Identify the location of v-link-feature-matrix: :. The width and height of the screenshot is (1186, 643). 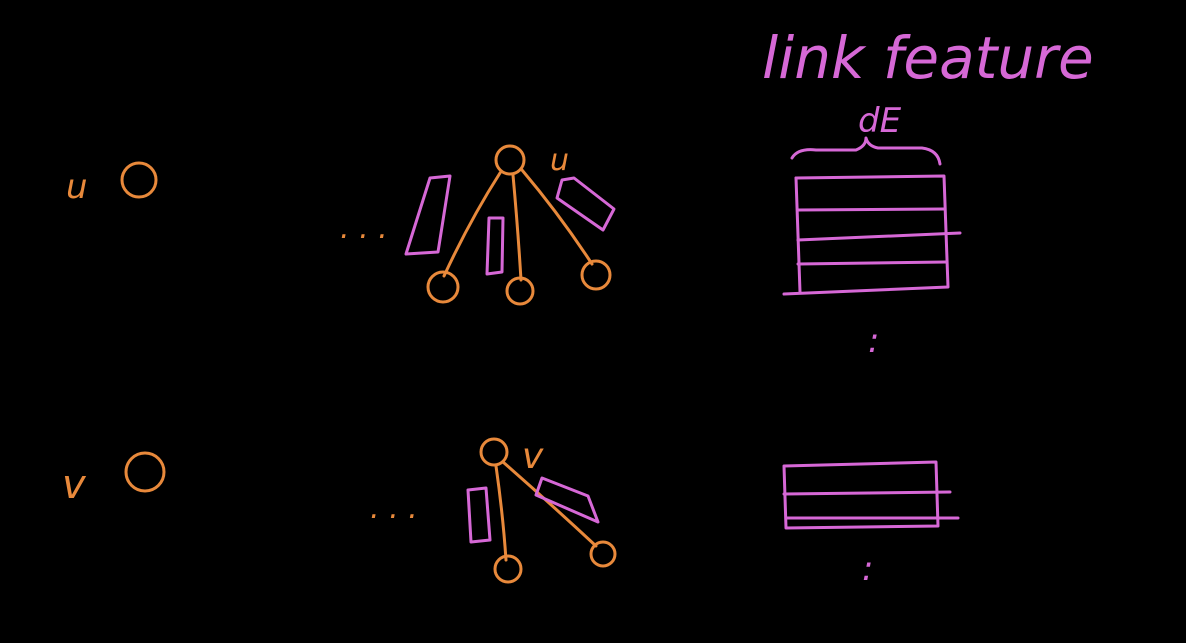
(871, 524).